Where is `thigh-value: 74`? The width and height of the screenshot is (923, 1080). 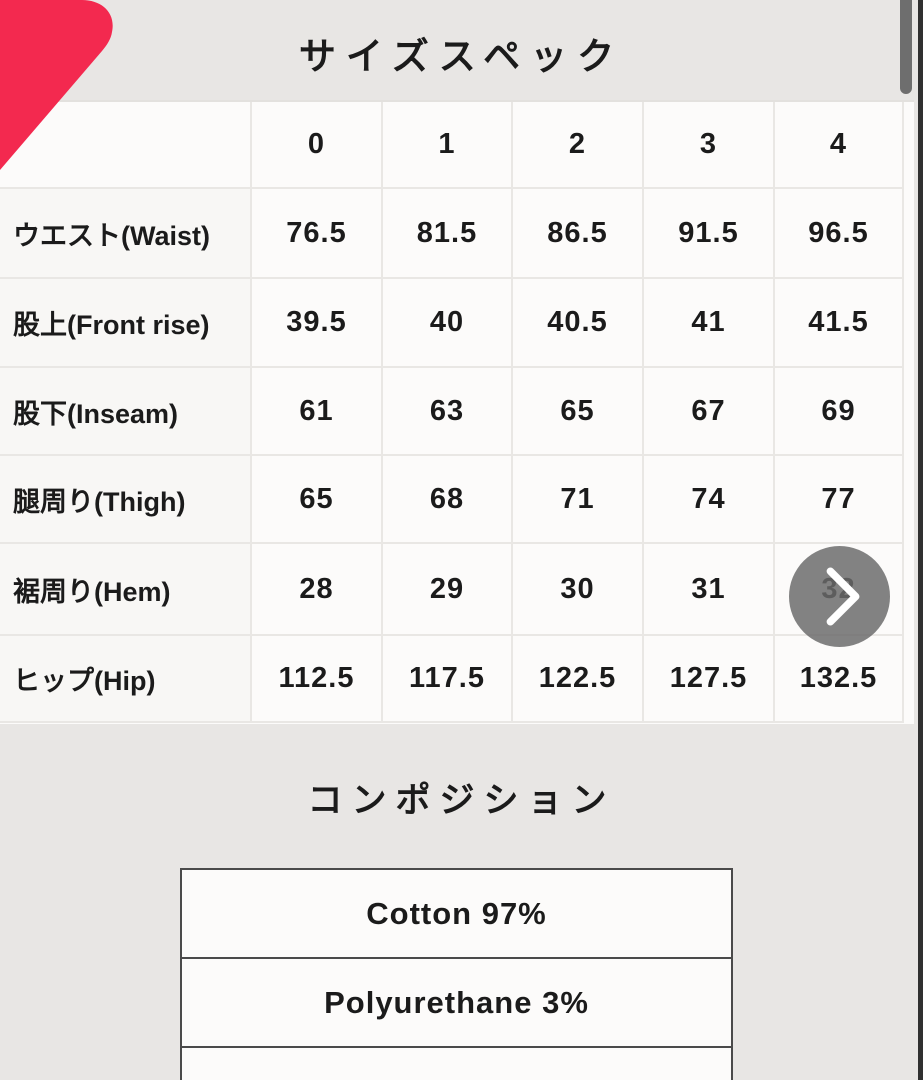 thigh-value: 74 is located at coordinates (709, 500).